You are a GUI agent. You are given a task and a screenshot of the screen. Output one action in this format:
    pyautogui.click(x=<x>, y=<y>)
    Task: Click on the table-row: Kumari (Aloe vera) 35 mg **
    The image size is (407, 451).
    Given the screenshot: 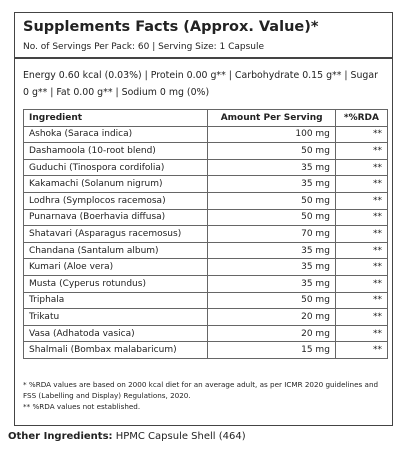 What is the action you would take?
    pyautogui.click(x=205, y=267)
    